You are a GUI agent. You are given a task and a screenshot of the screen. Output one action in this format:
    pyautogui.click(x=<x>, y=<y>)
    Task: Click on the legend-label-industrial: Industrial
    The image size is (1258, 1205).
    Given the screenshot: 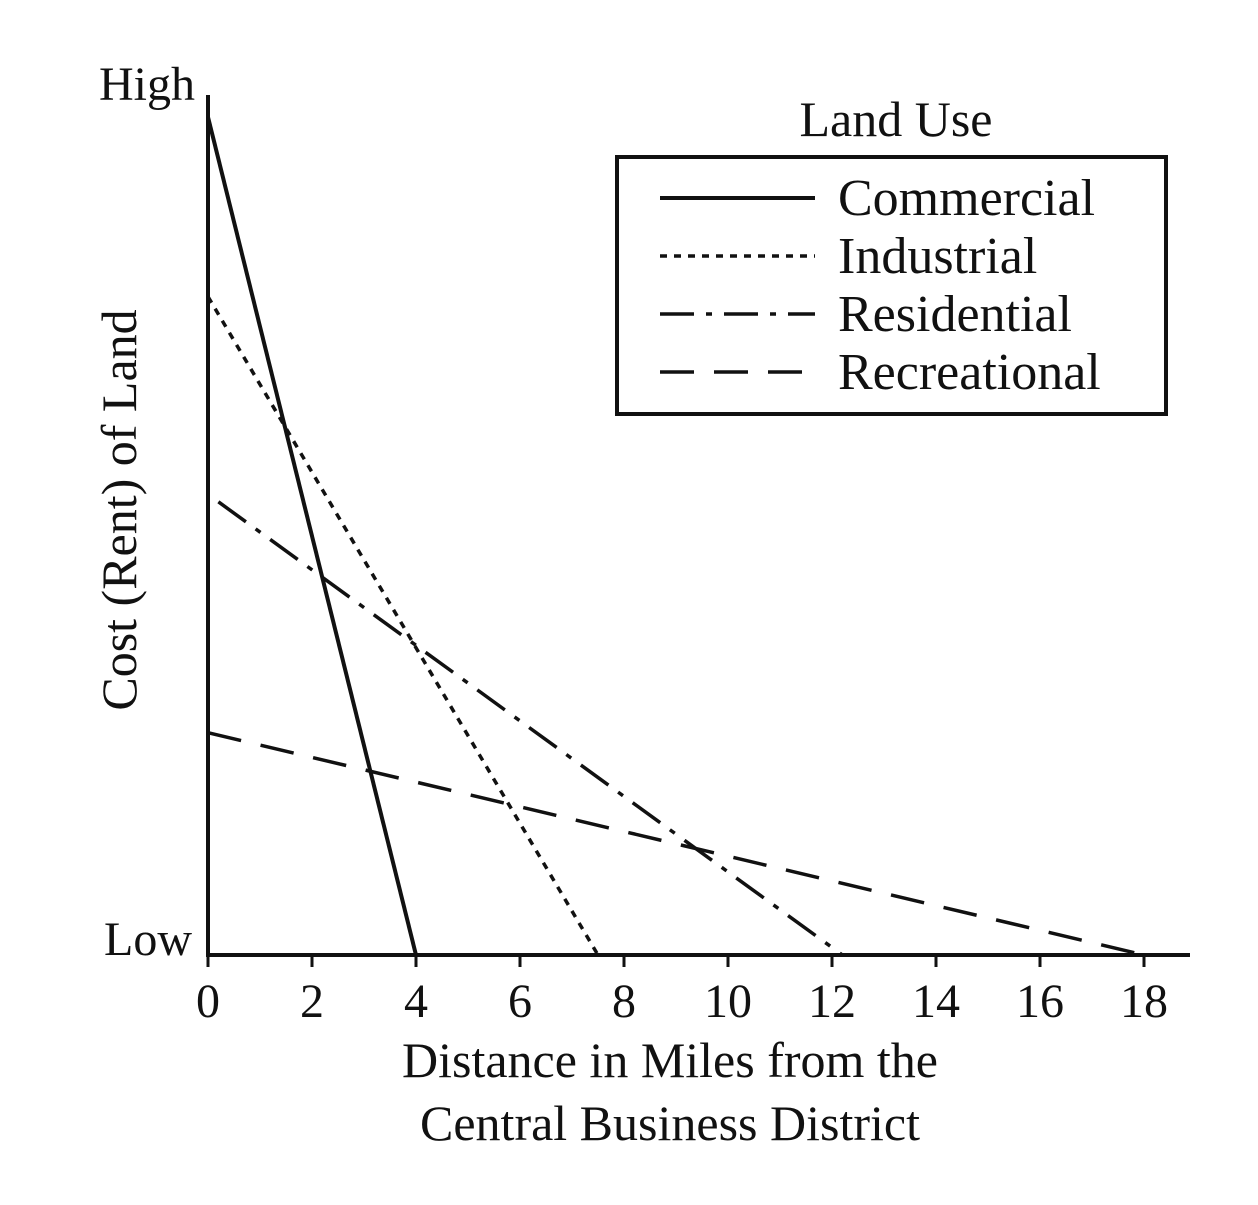 What is the action you would take?
    pyautogui.click(x=937, y=256)
    